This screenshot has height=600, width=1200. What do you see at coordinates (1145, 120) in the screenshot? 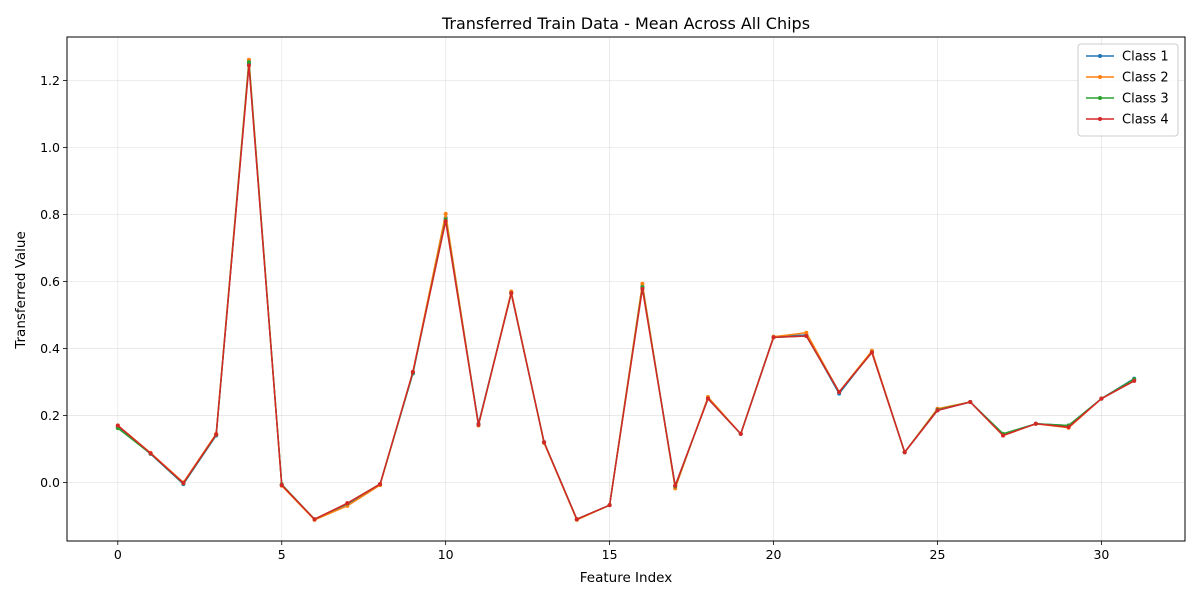
I see `legend-label: Class 4` at bounding box center [1145, 120].